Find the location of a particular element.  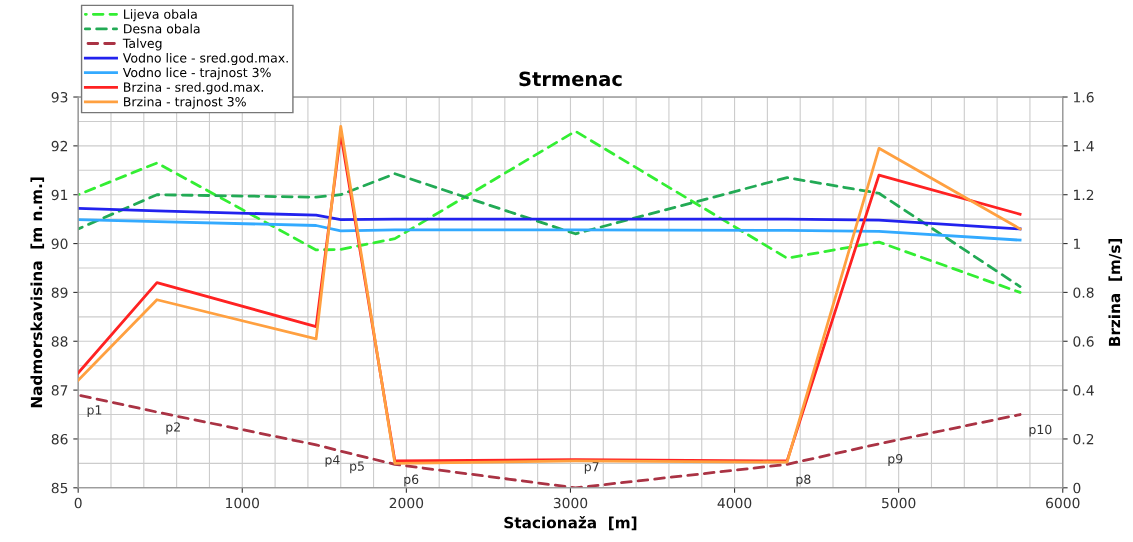

x-tick-label: 2000 is located at coordinates (406, 503).